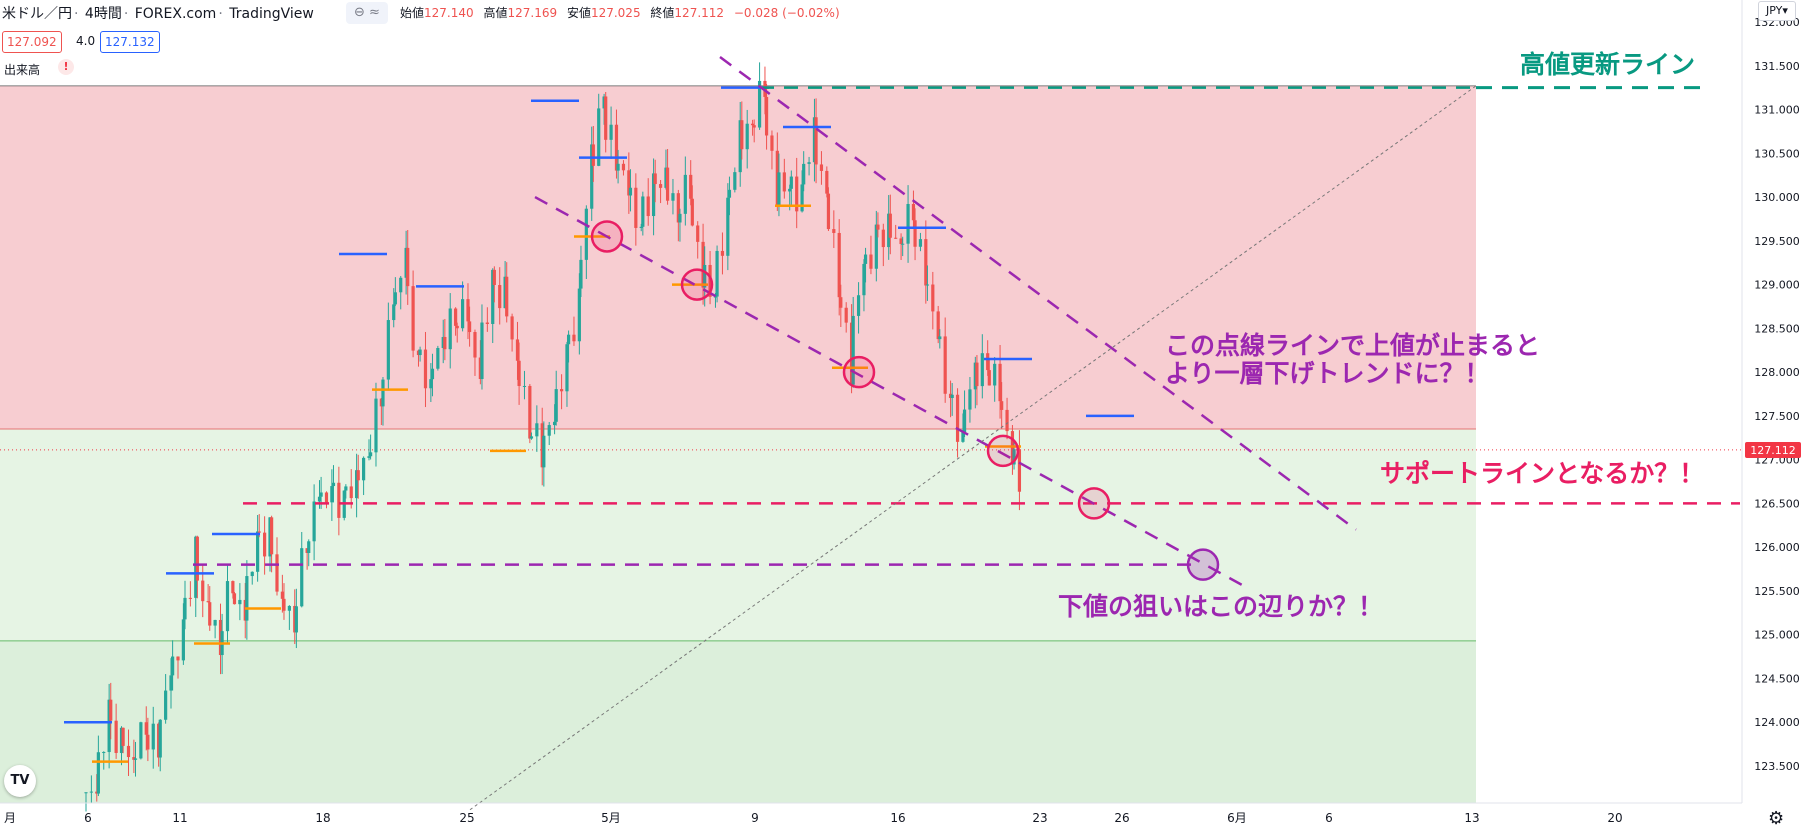 The width and height of the screenshot is (1813, 837). What do you see at coordinates (1327, 373) in the screenshot?
I see `channel-note-line2: より一層下げトレンドに？！` at bounding box center [1327, 373].